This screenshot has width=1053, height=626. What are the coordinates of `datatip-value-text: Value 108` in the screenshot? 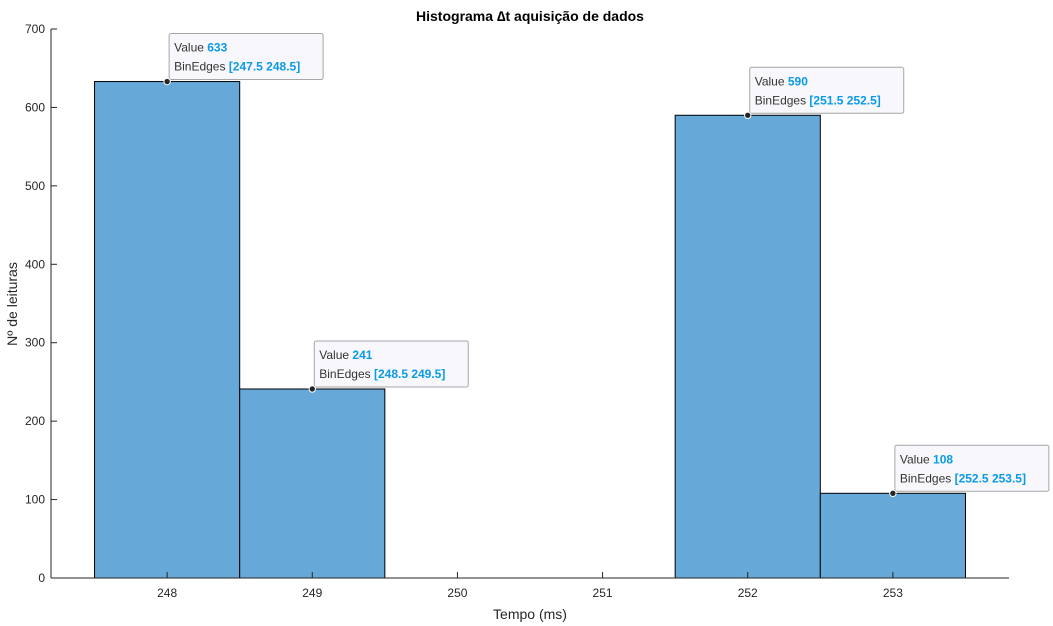 It's located at (926, 459).